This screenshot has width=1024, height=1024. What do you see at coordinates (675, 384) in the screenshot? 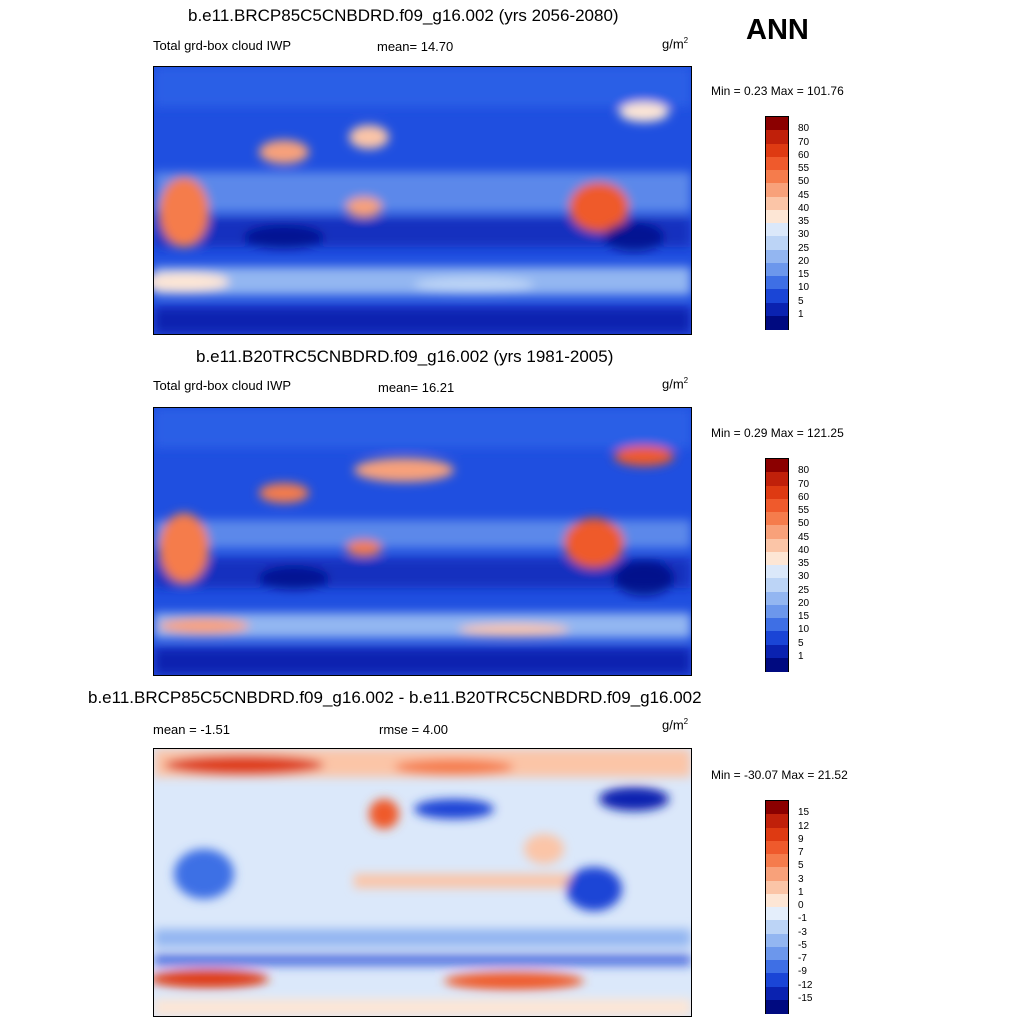
I see `panel-2-units: g/m2` at bounding box center [675, 384].